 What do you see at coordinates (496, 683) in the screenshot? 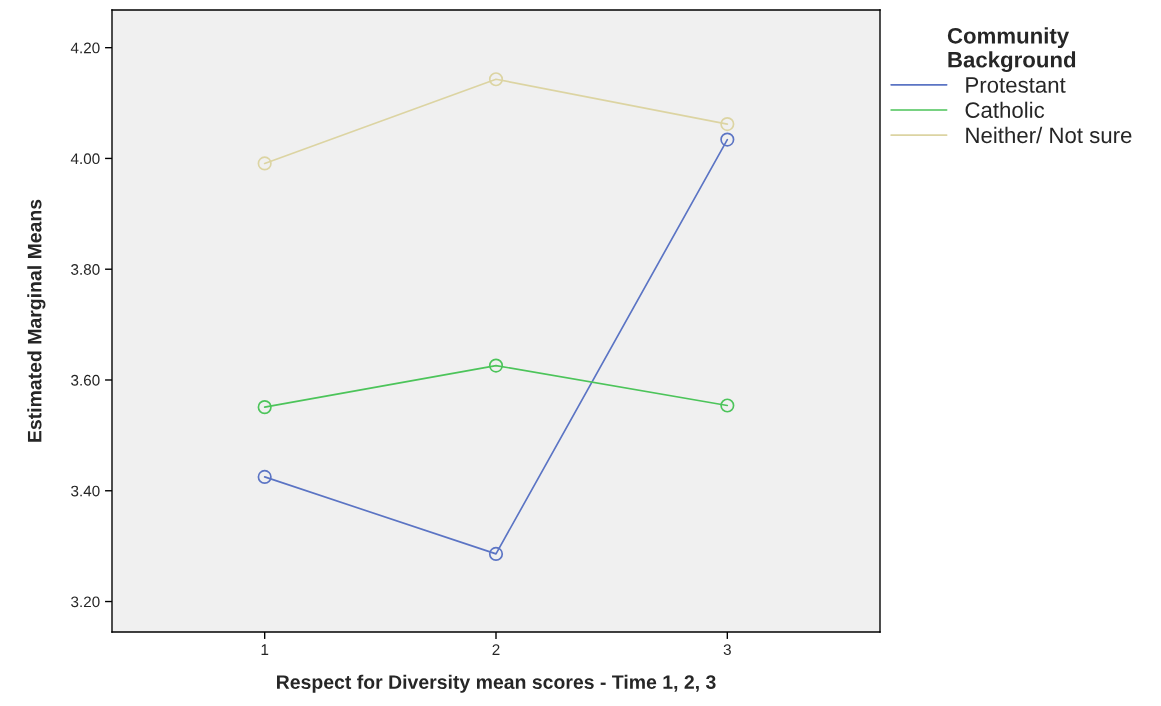
I see `x-axis-title: Respect for Diversity mean scores - Time 1, 2, 3` at bounding box center [496, 683].